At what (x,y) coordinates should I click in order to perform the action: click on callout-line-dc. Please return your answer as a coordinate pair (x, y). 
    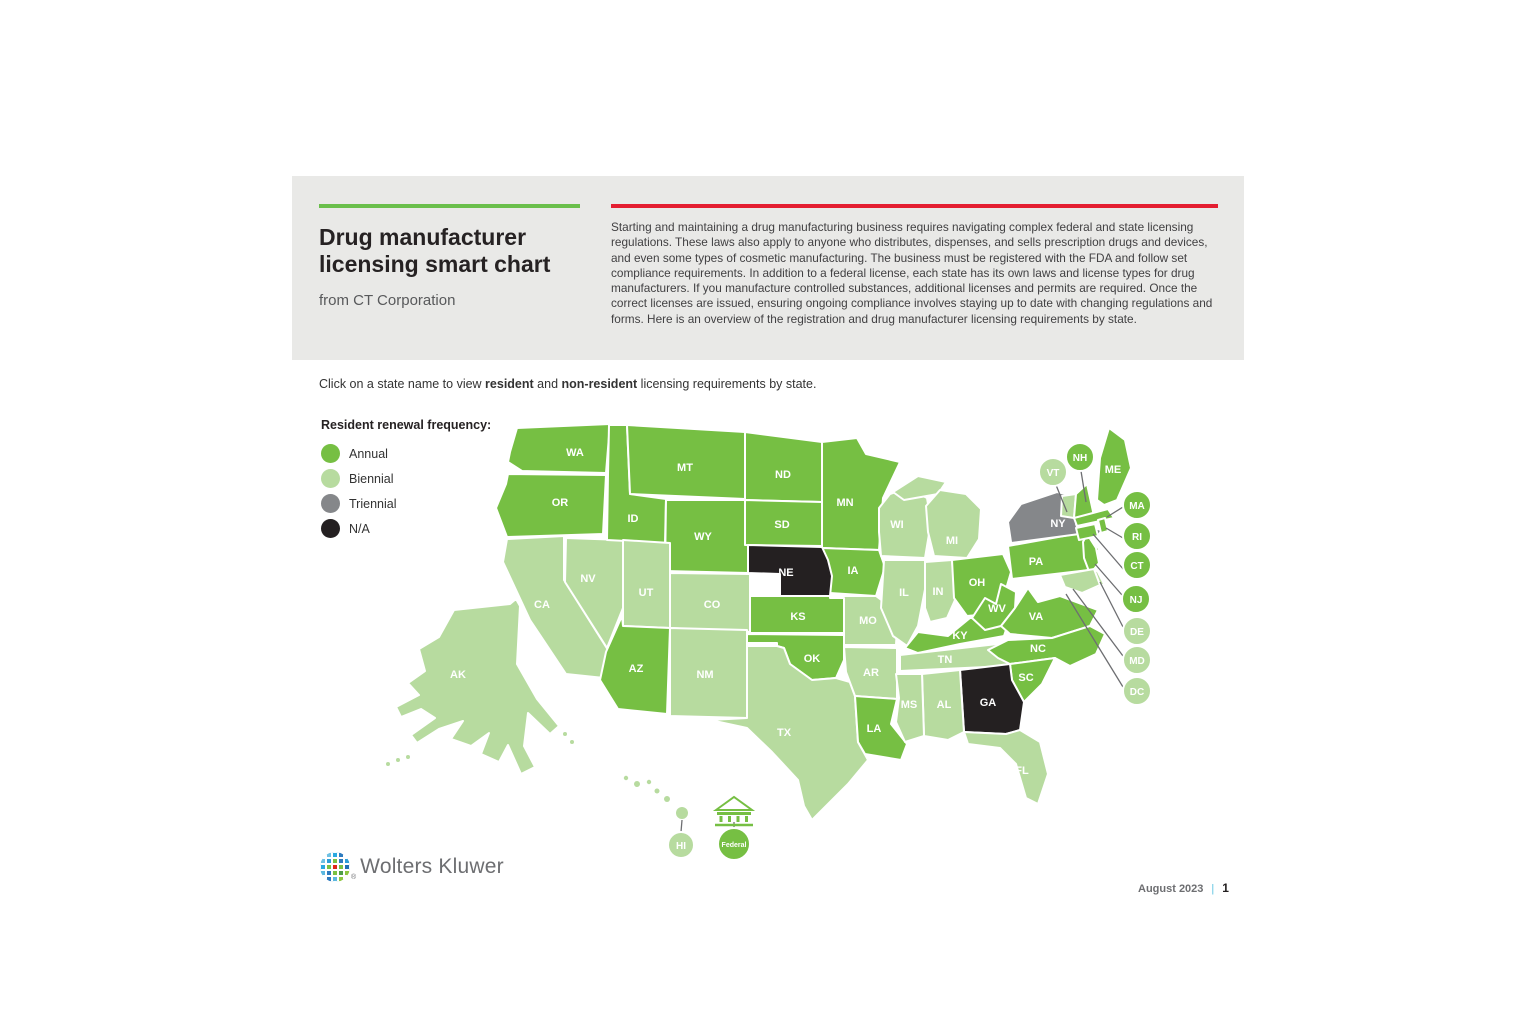
    Looking at the image, I should click on (1094, 640).